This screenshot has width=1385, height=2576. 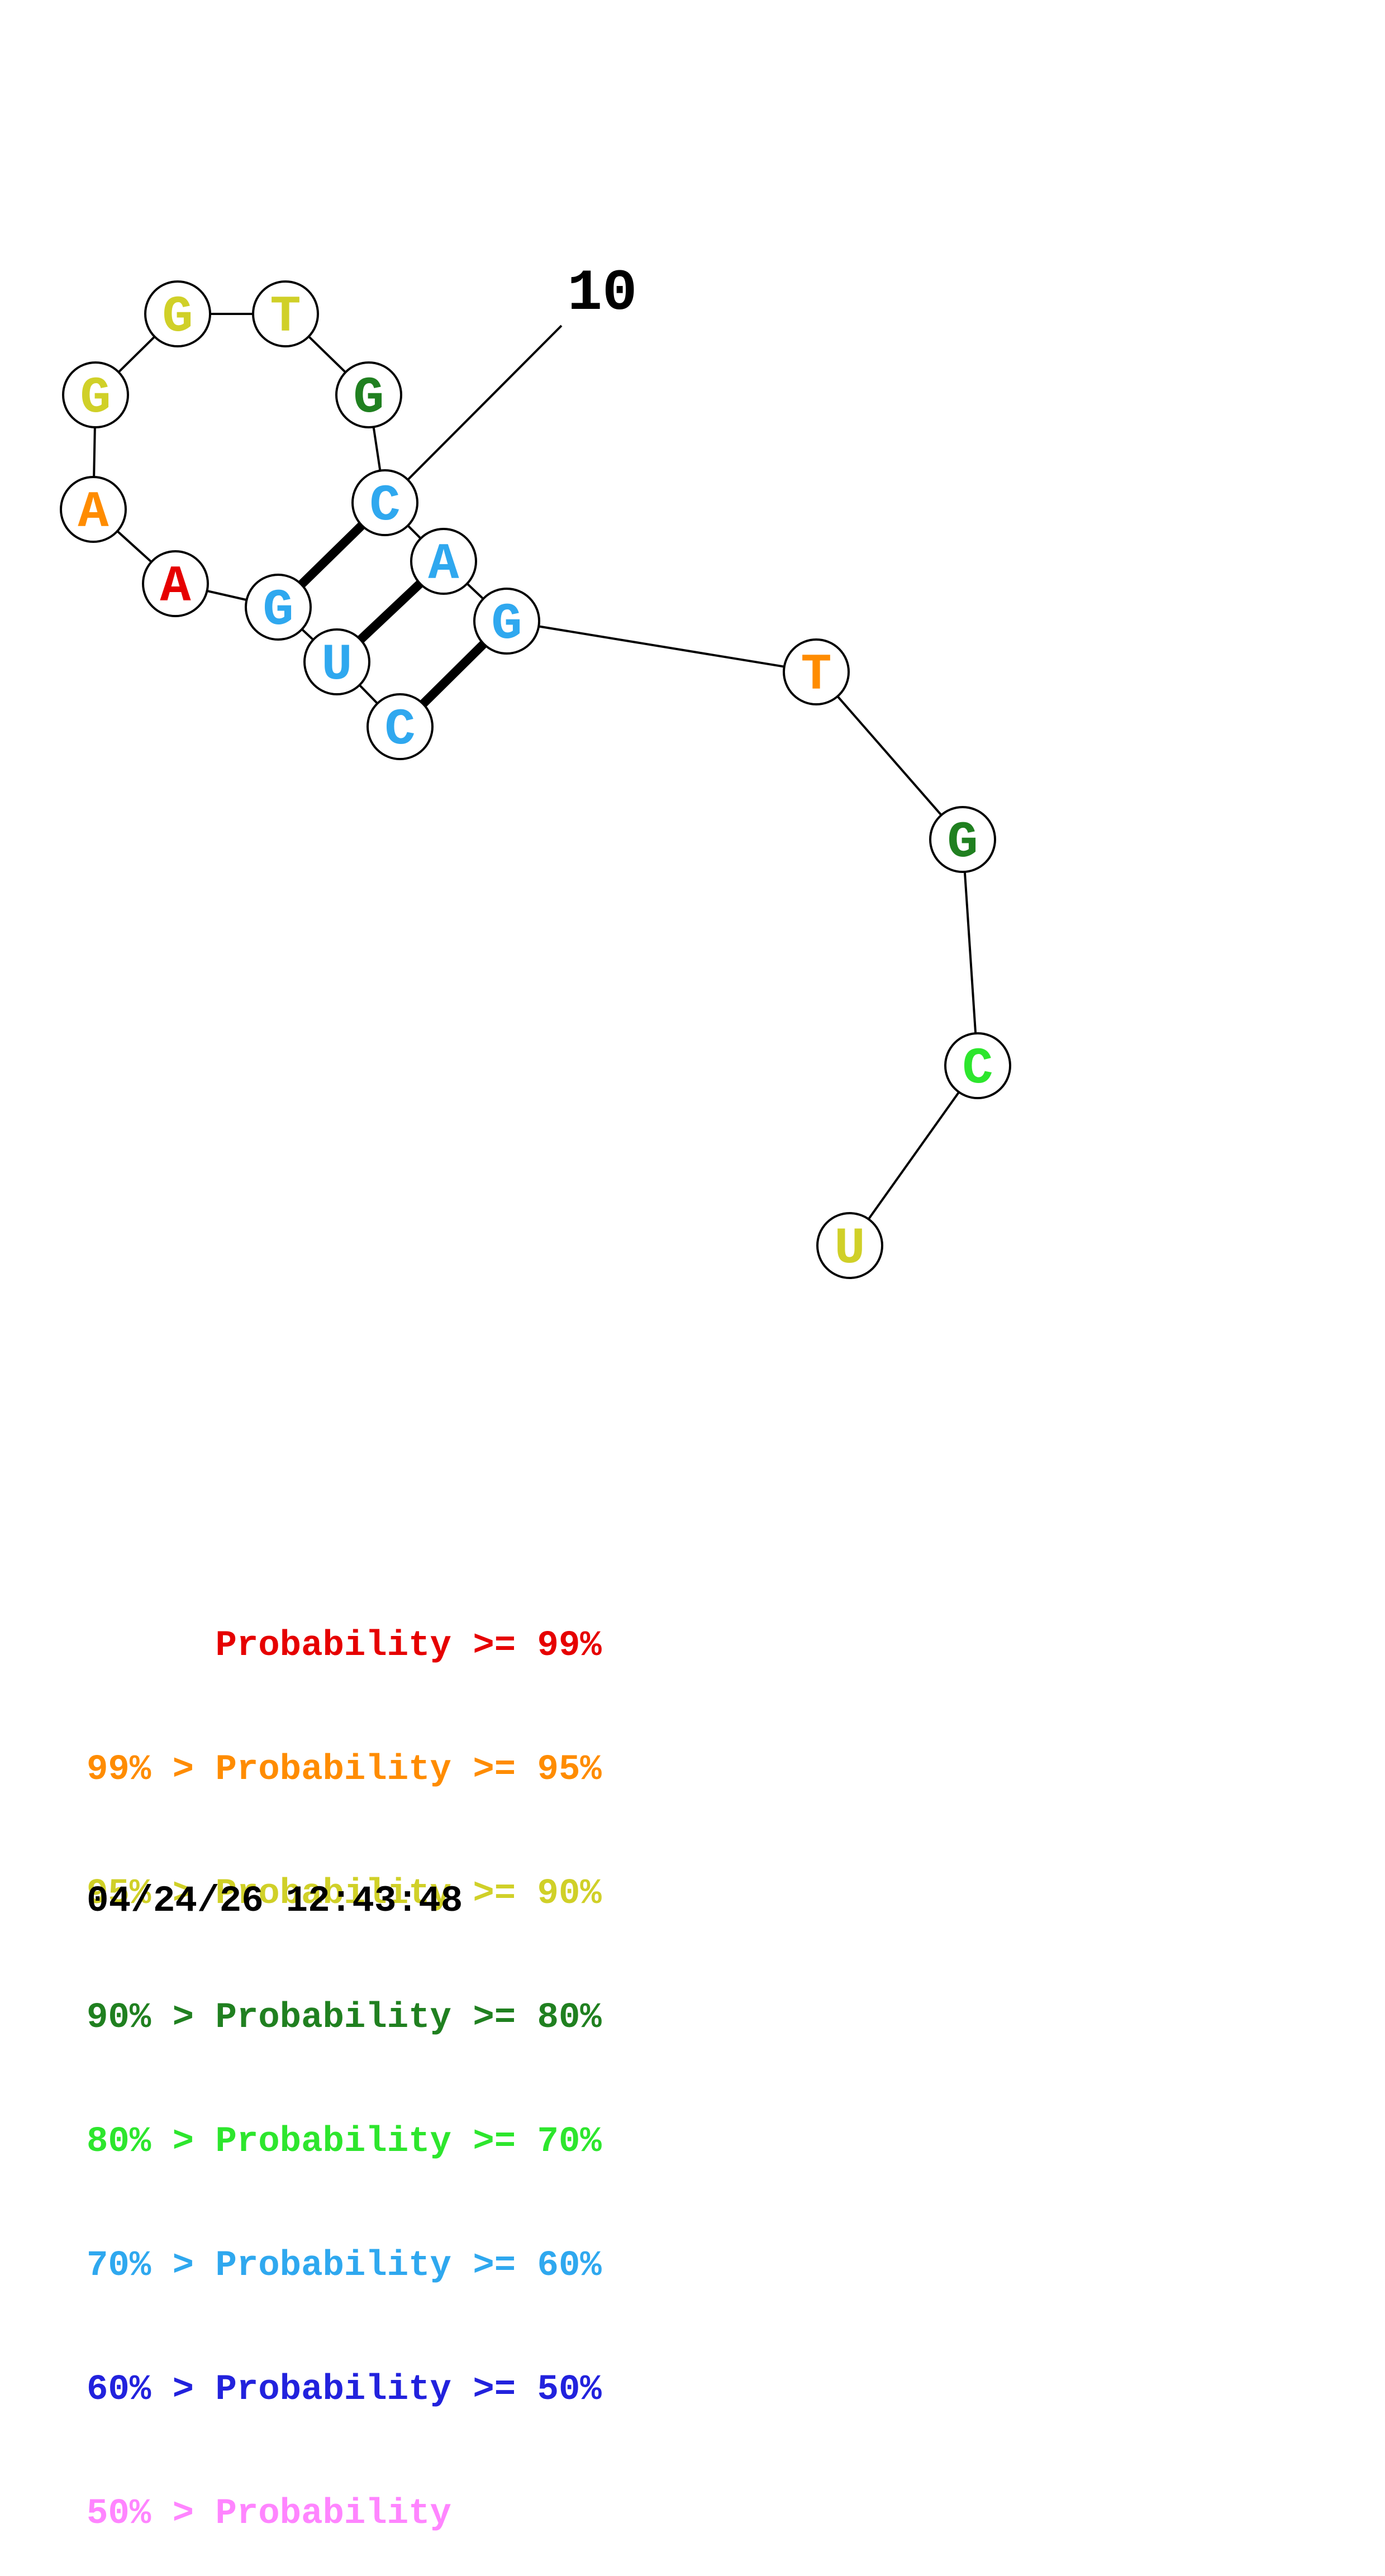 I want to click on legend-item: 50% > Probability, so click(x=269, y=2514).